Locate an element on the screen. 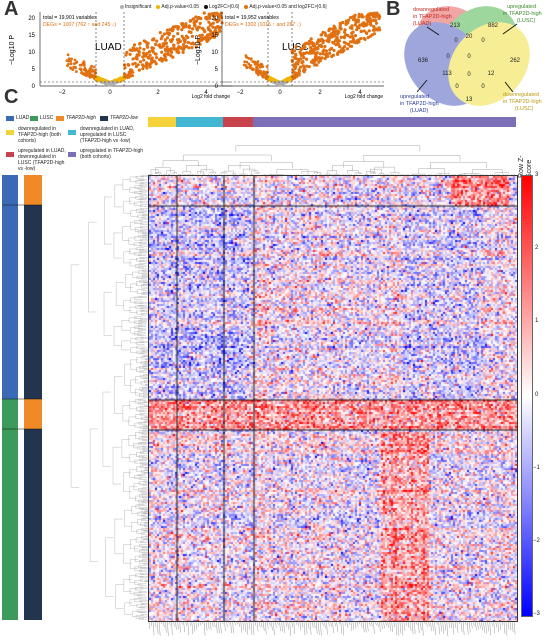 Image resolution: width=550 pixels, height=640 pixels. legend-luad: LUAD is located at coordinates (17, 118).